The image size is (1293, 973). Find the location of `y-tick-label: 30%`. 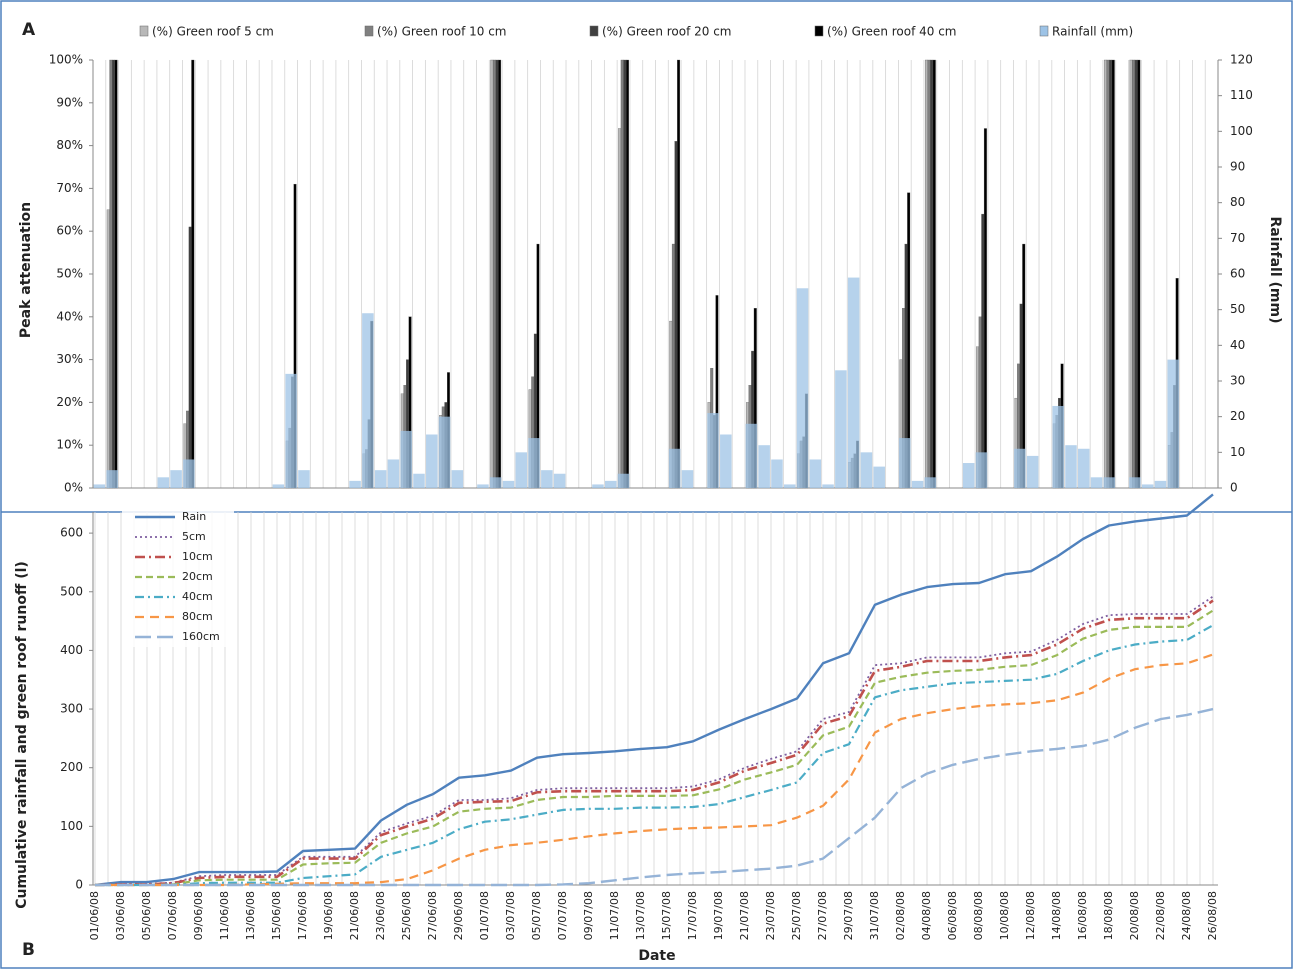

y-tick-label: 30% is located at coordinates (69, 359).